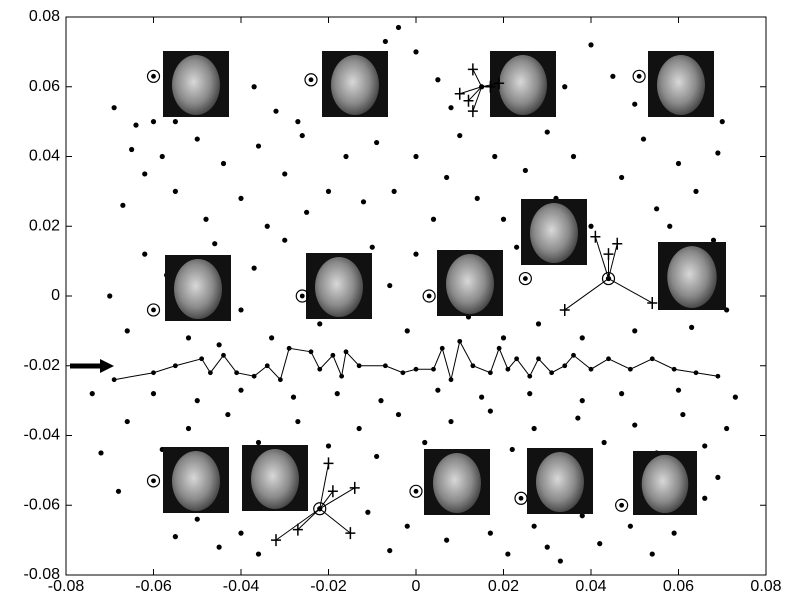 The image size is (786, 602). Describe the element at coordinates (44, 225) in the screenshot. I see `y-tick-label: 0.02` at that location.